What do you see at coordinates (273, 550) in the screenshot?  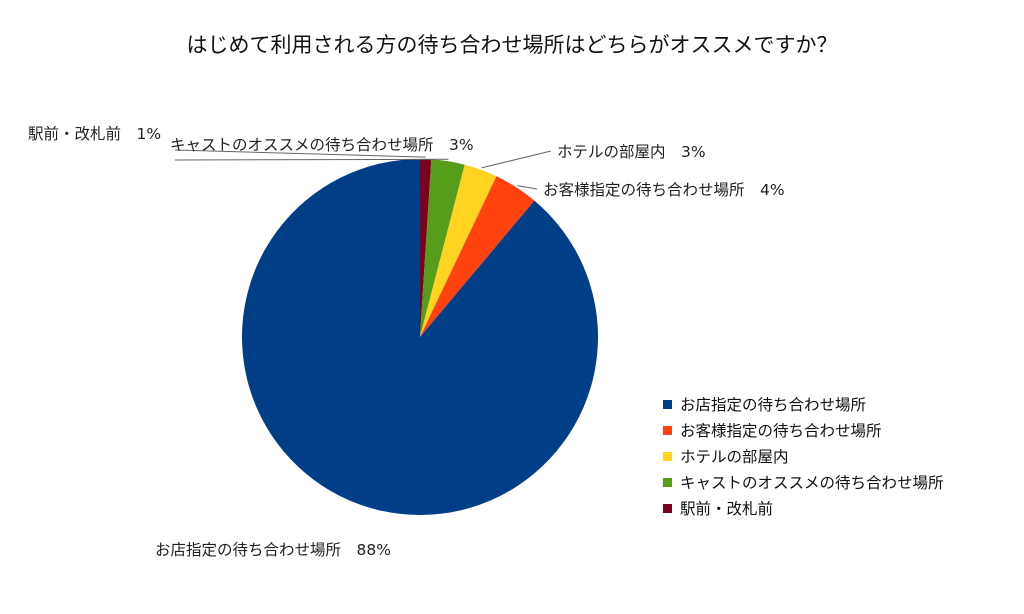 I see `data-label: お店指定の待ち合わせ場所 88%` at bounding box center [273, 550].